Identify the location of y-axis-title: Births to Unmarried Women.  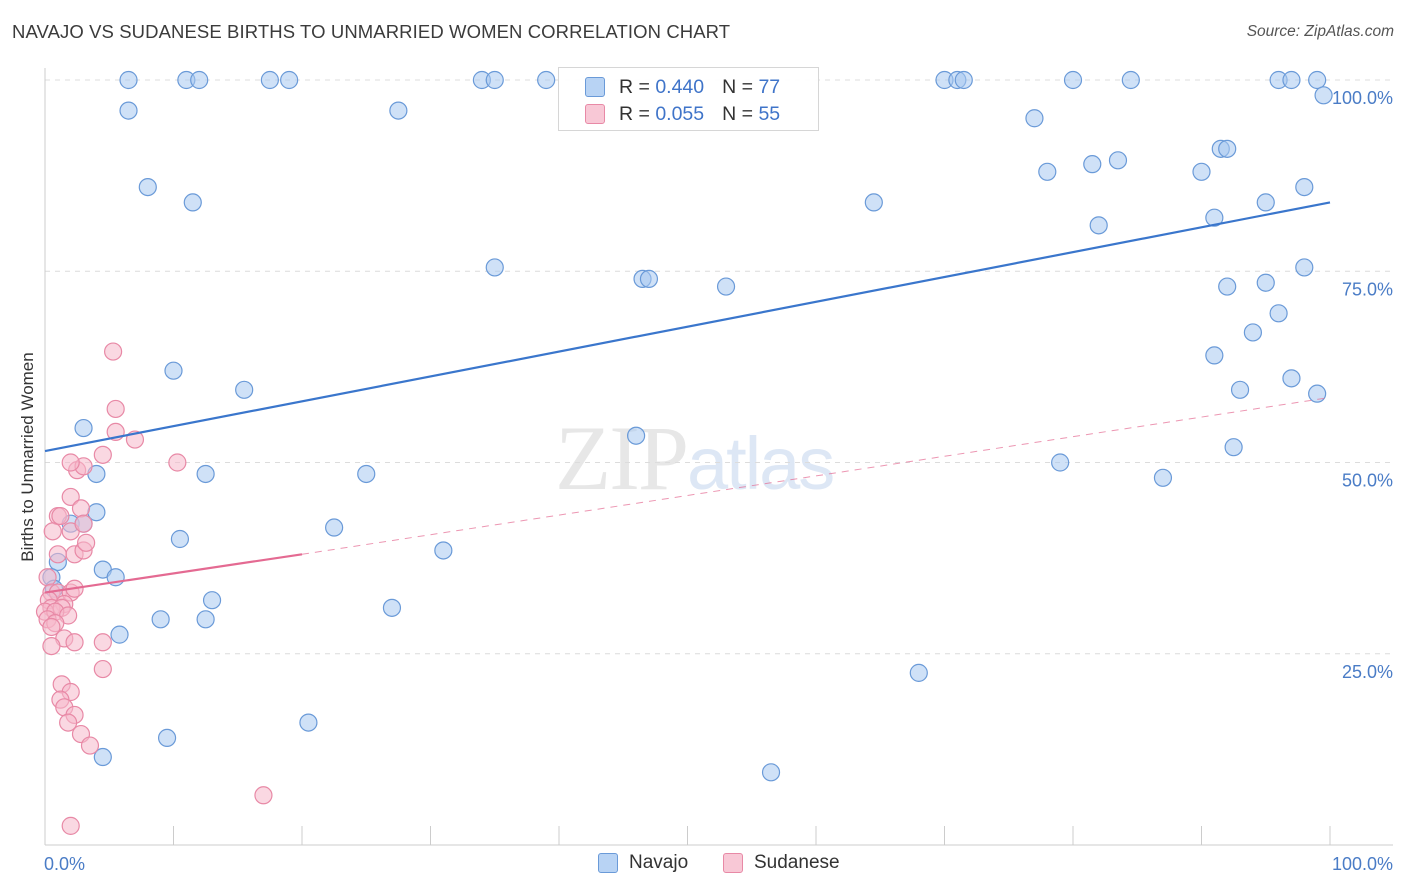
(27, 456).